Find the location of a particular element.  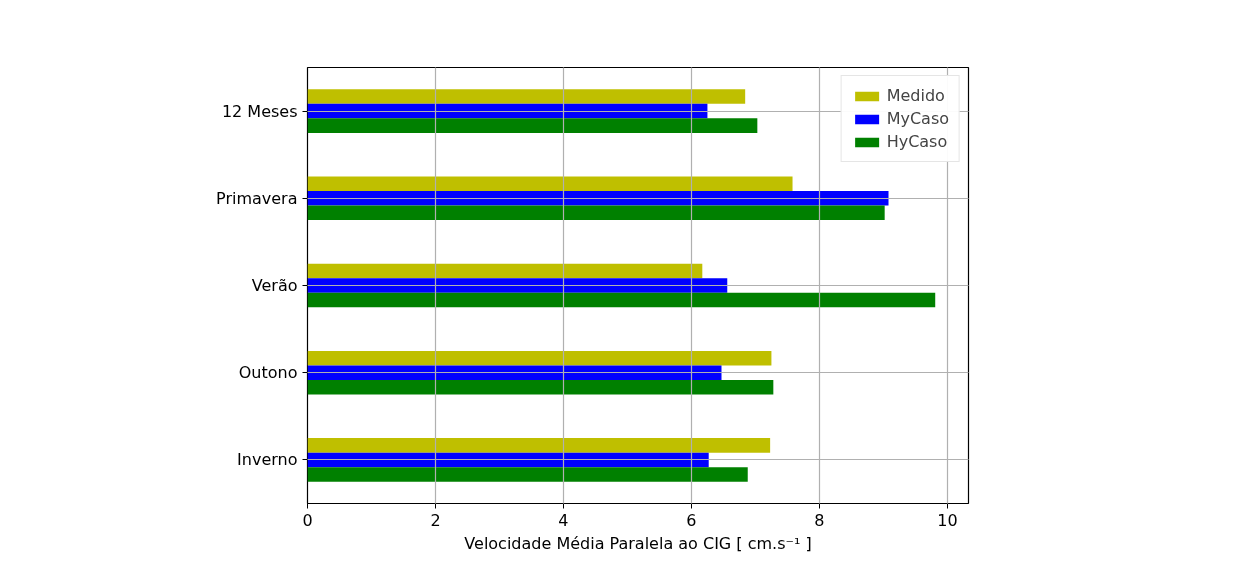

y-tick-label: Inverno is located at coordinates (267, 460).